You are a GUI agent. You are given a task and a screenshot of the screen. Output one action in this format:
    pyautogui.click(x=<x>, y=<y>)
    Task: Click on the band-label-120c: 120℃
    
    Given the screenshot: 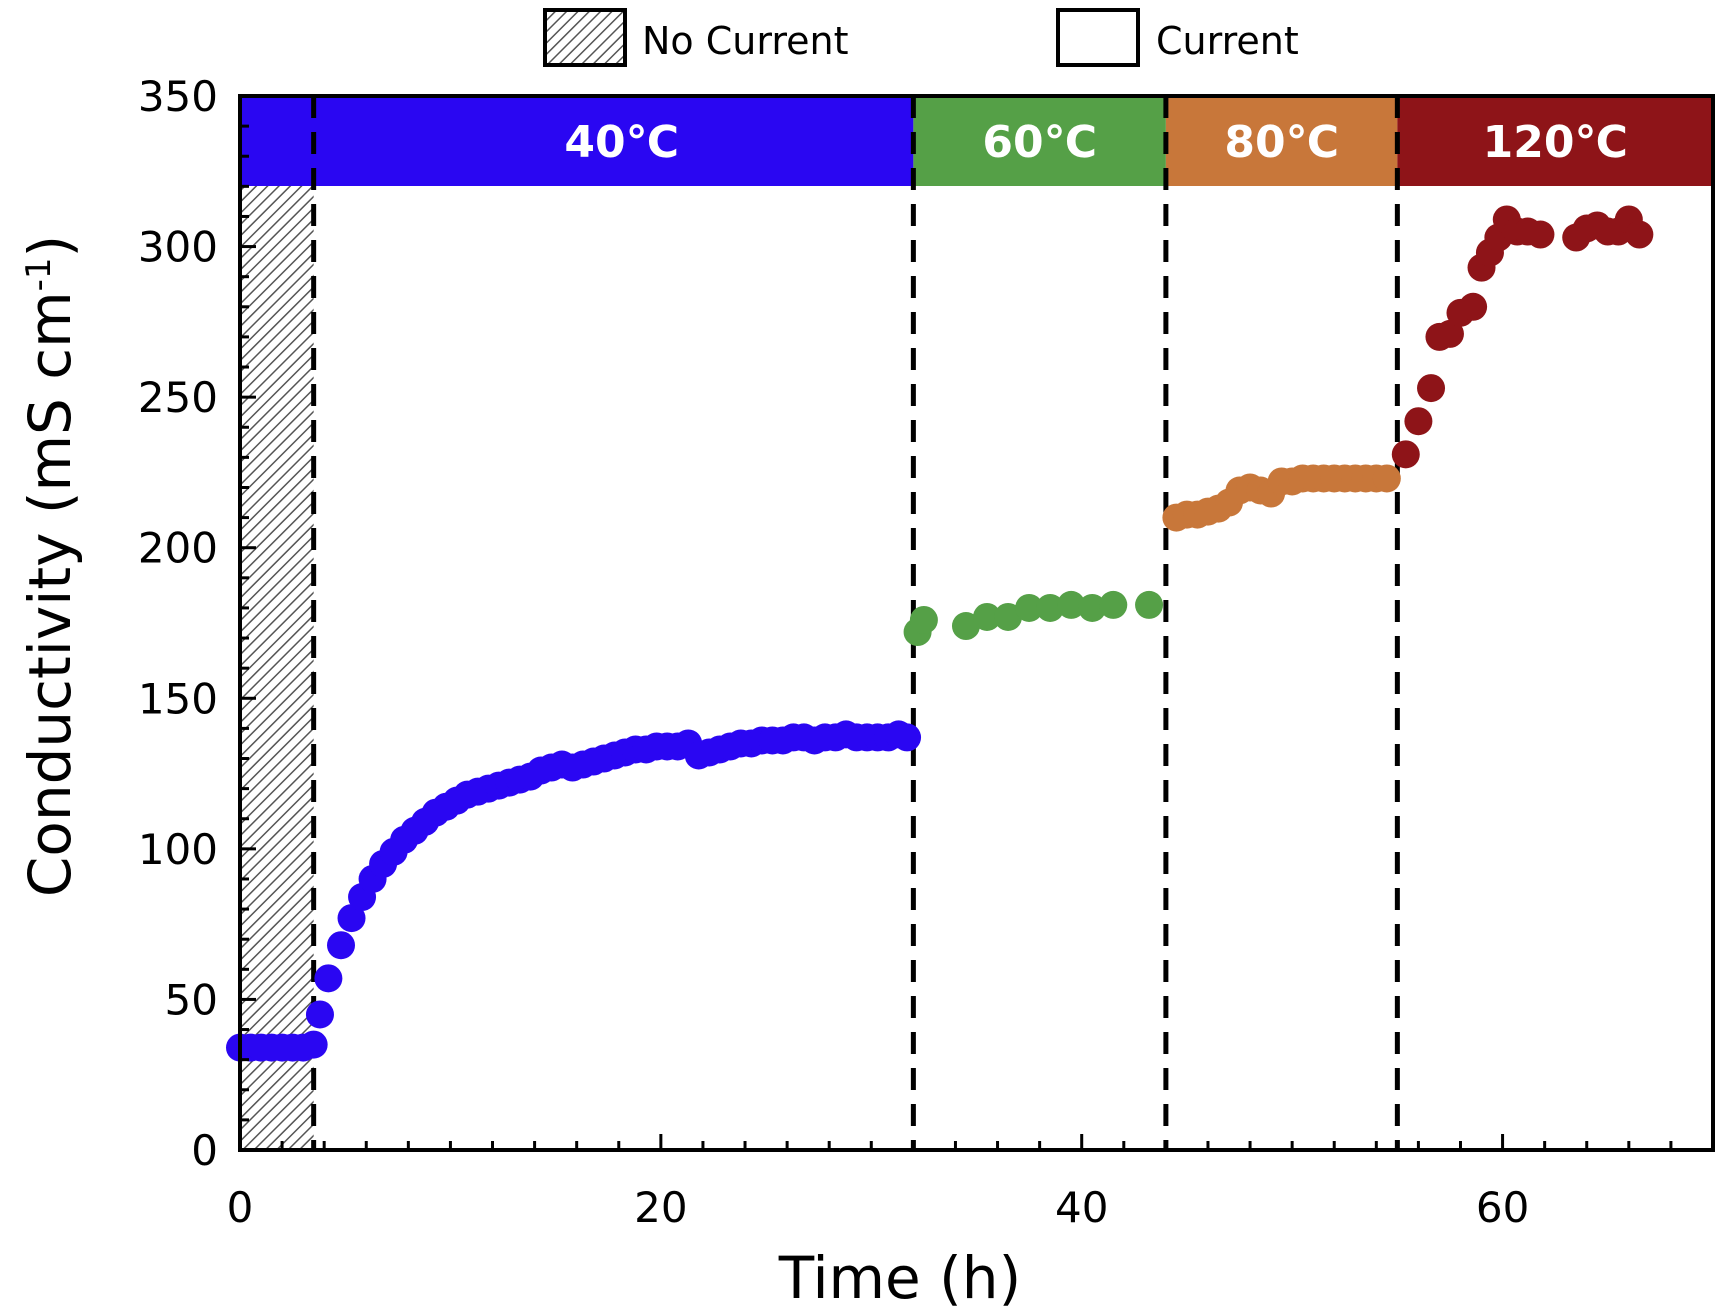 What is the action you would take?
    pyautogui.click(x=1555, y=142)
    